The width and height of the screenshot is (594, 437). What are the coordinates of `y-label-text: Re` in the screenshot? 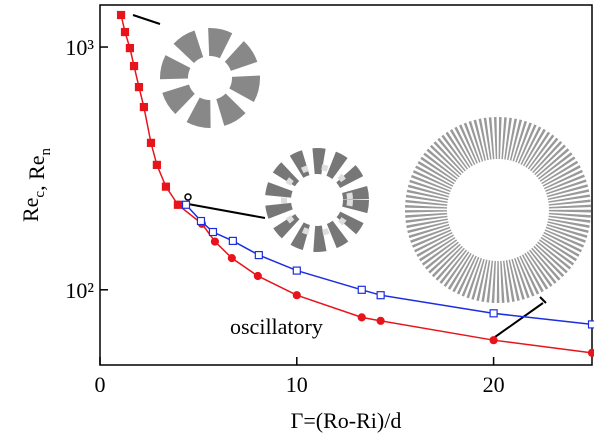 It's located at (30, 210).